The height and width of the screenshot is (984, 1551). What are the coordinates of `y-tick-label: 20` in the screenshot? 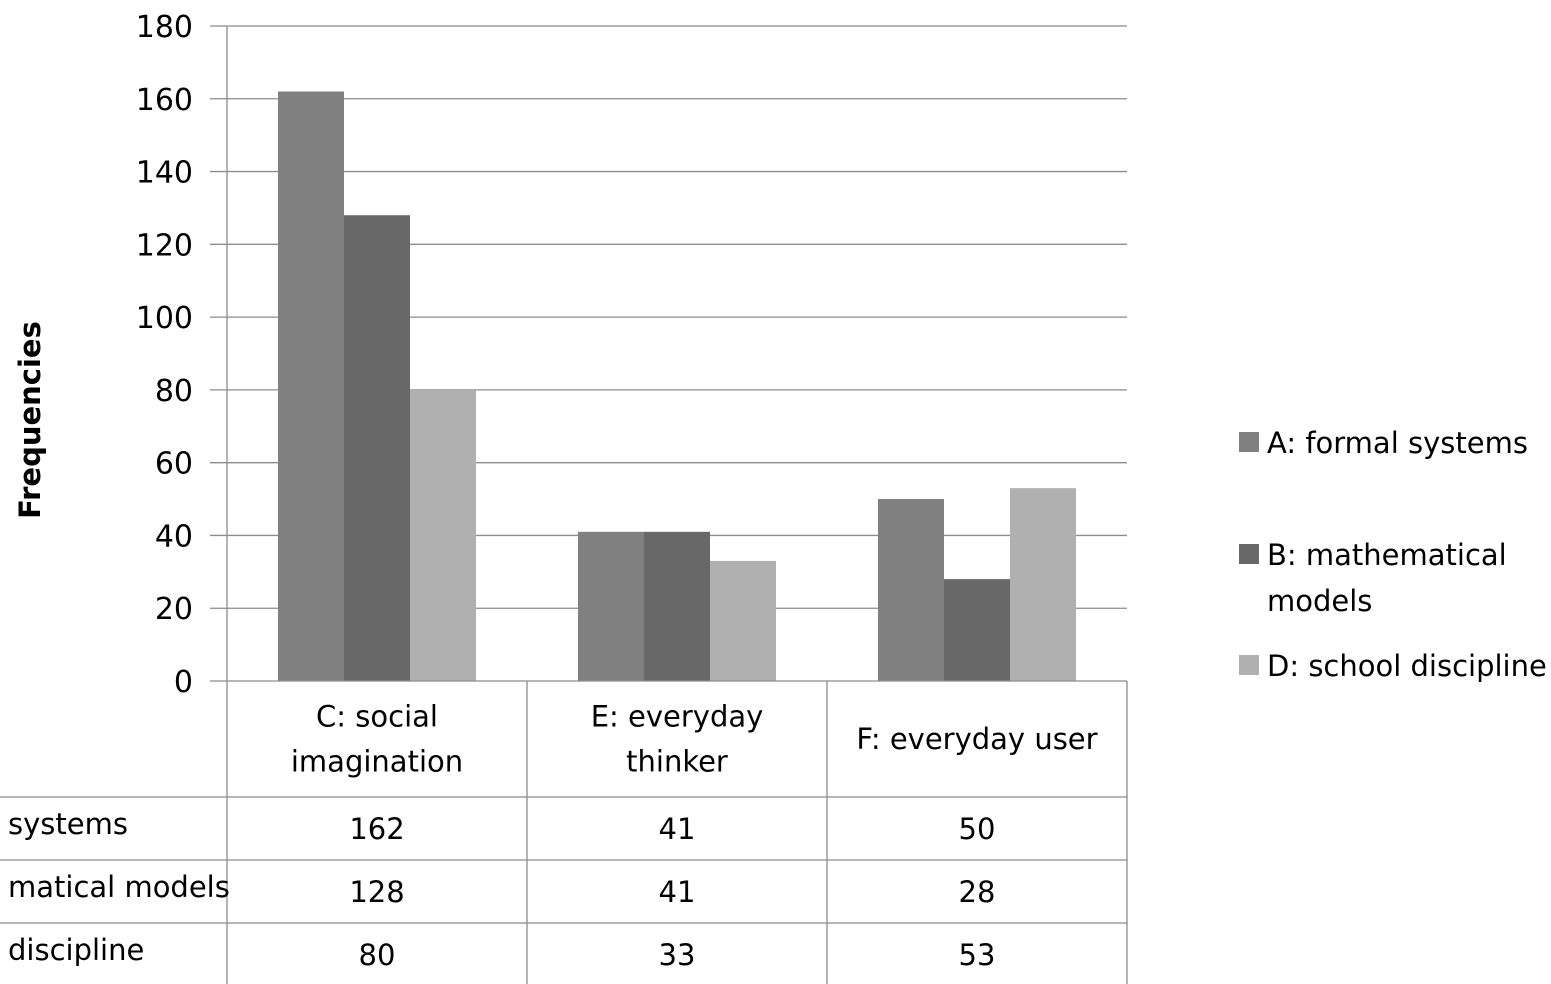 It's located at (174, 609).